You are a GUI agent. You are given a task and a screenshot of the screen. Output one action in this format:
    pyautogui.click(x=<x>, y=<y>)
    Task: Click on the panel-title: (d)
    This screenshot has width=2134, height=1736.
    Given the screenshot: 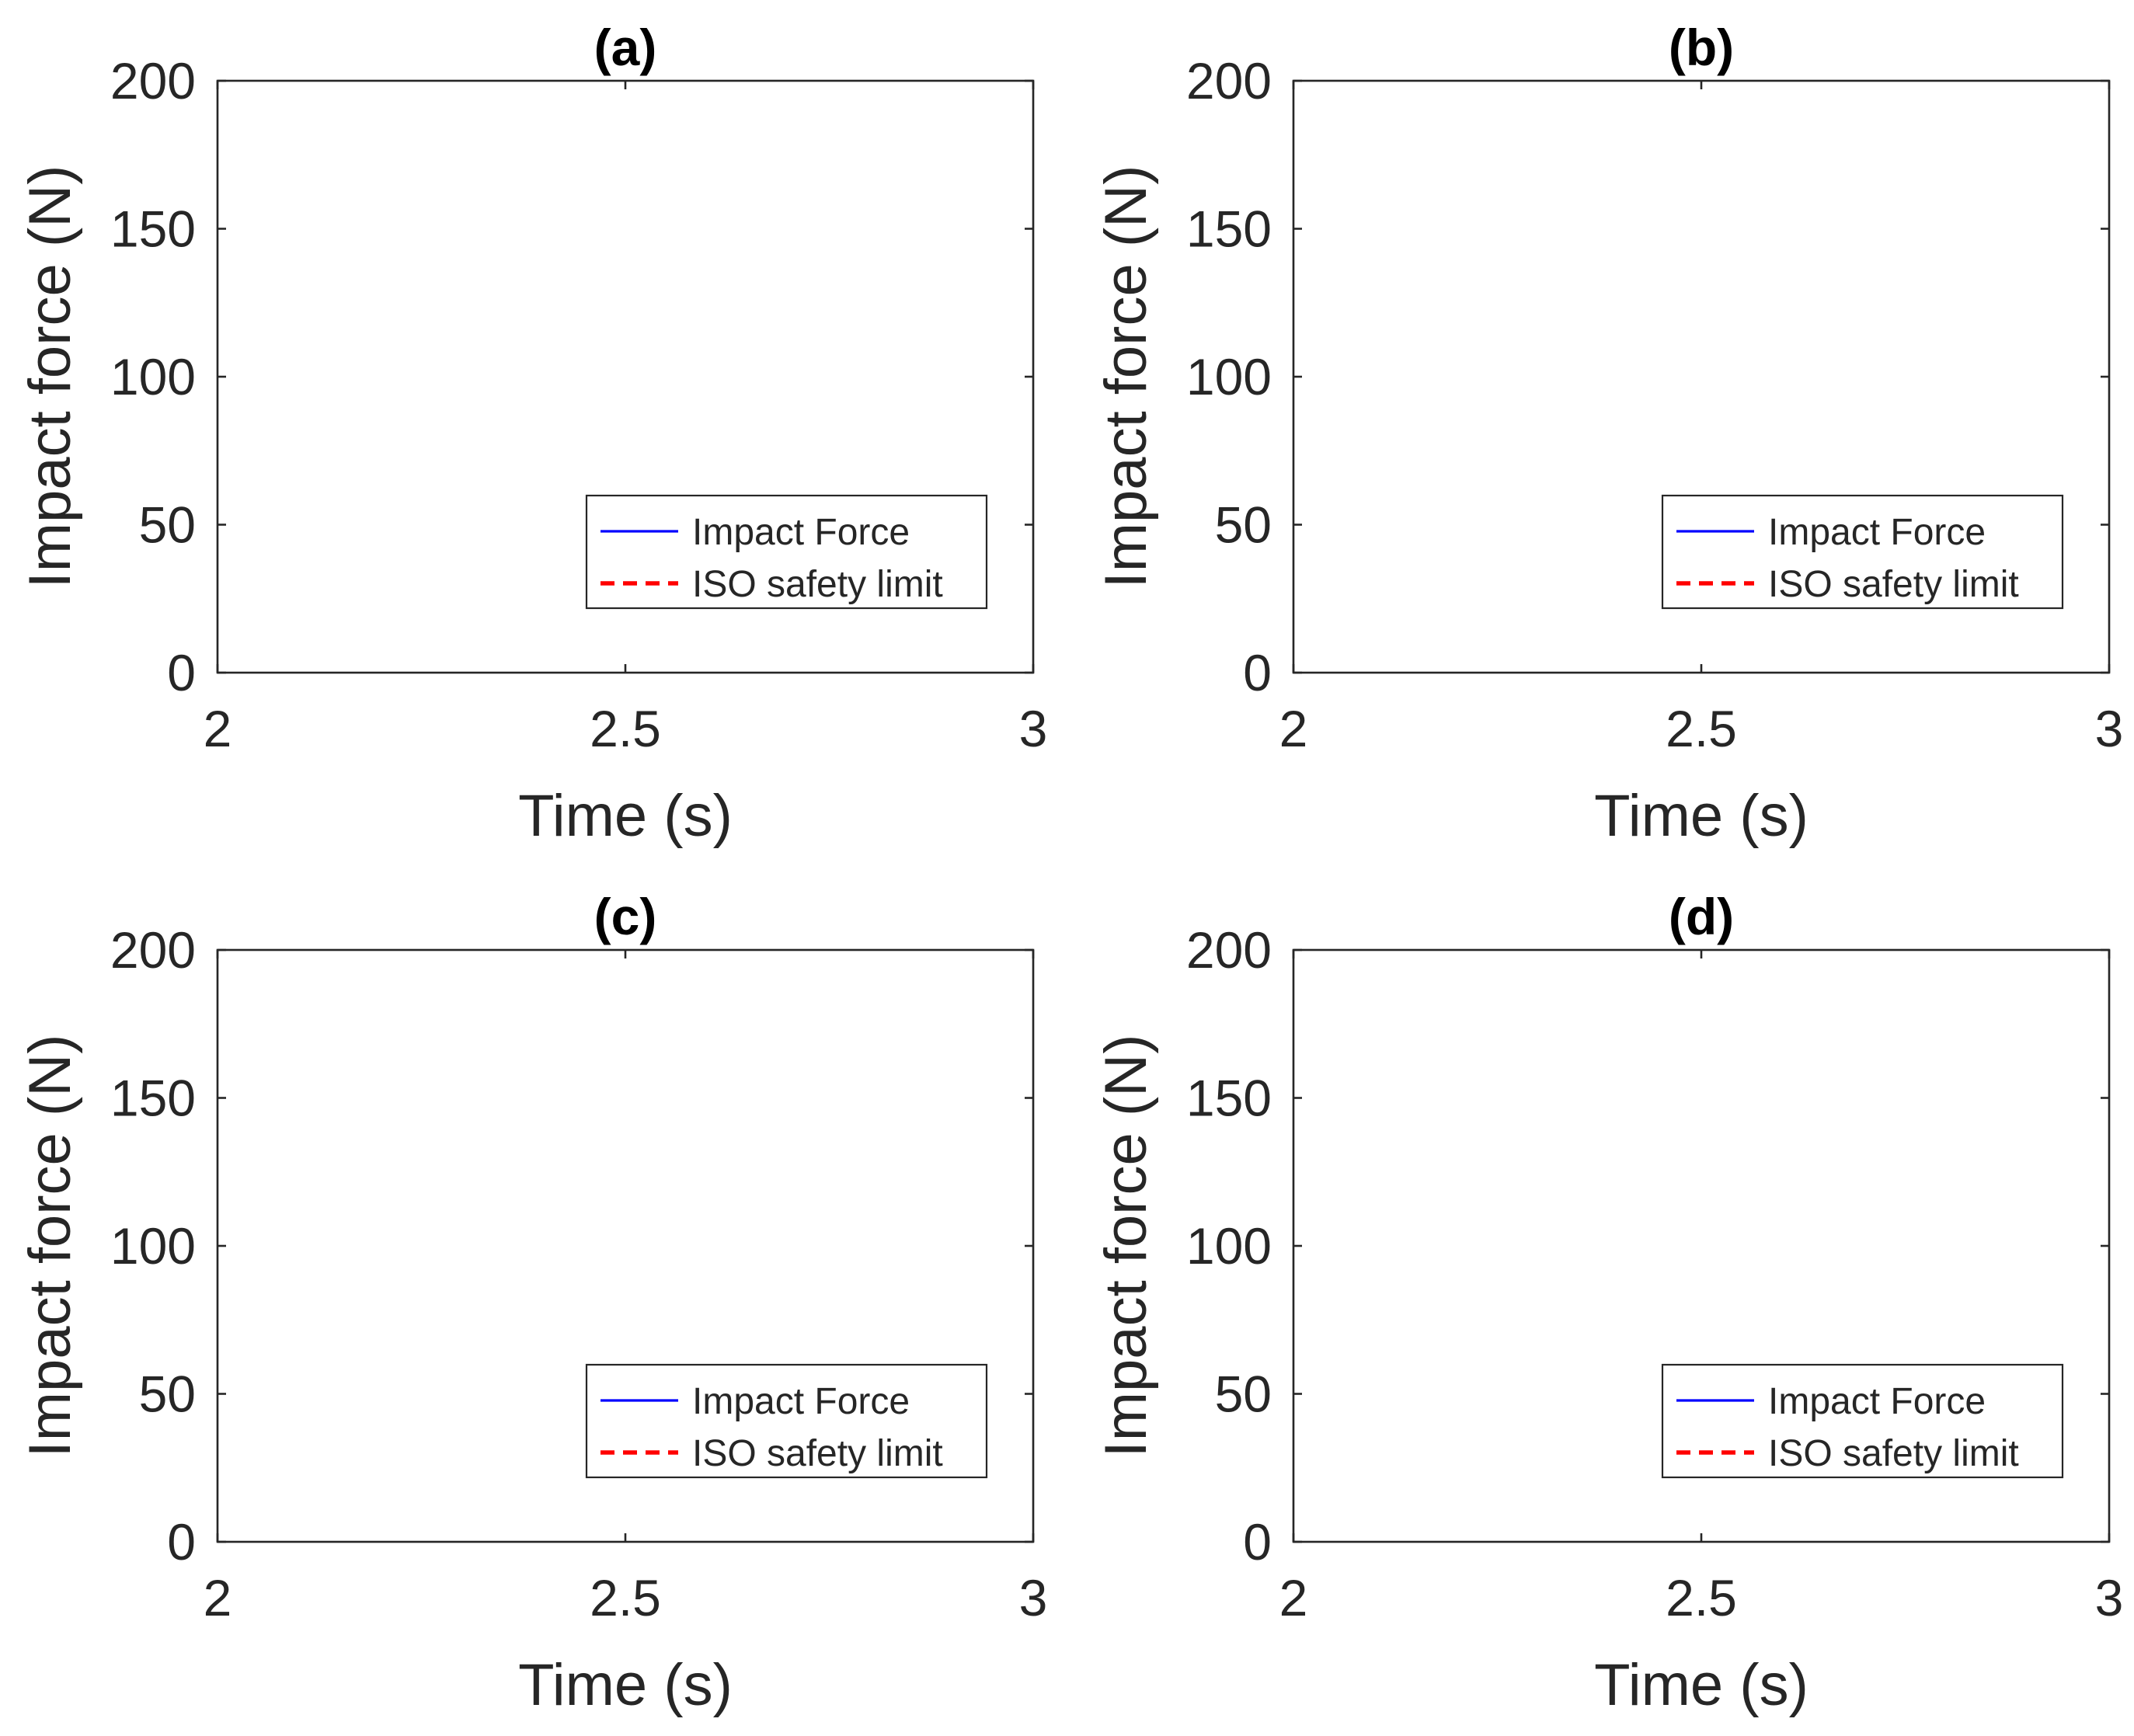 What is the action you would take?
    pyautogui.click(x=1702, y=916)
    